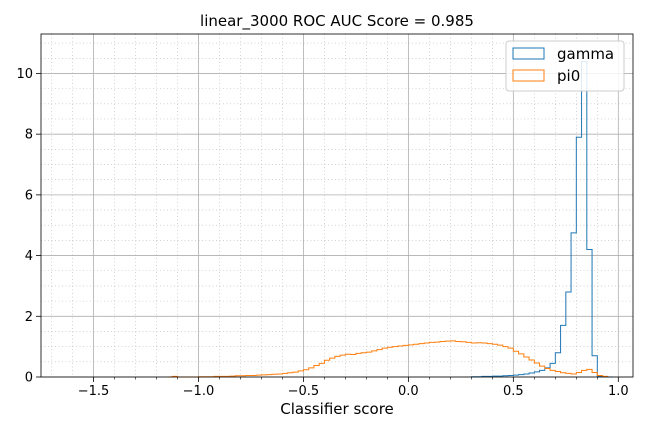 This screenshot has width=648, height=432. Describe the element at coordinates (29, 378) in the screenshot. I see `y-tick-label: 0` at that location.